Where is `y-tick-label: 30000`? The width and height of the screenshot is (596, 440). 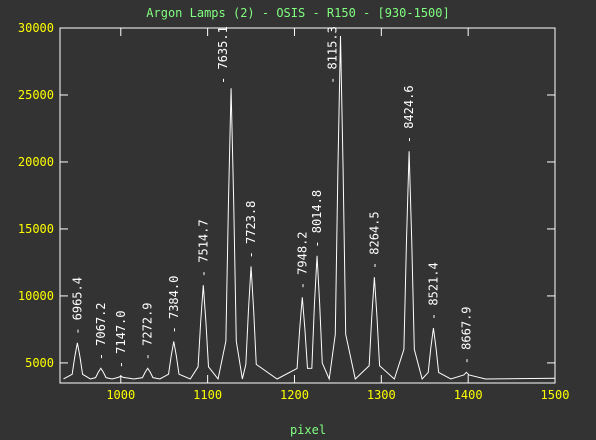
y-tick-label: 30000 is located at coordinates (36, 28).